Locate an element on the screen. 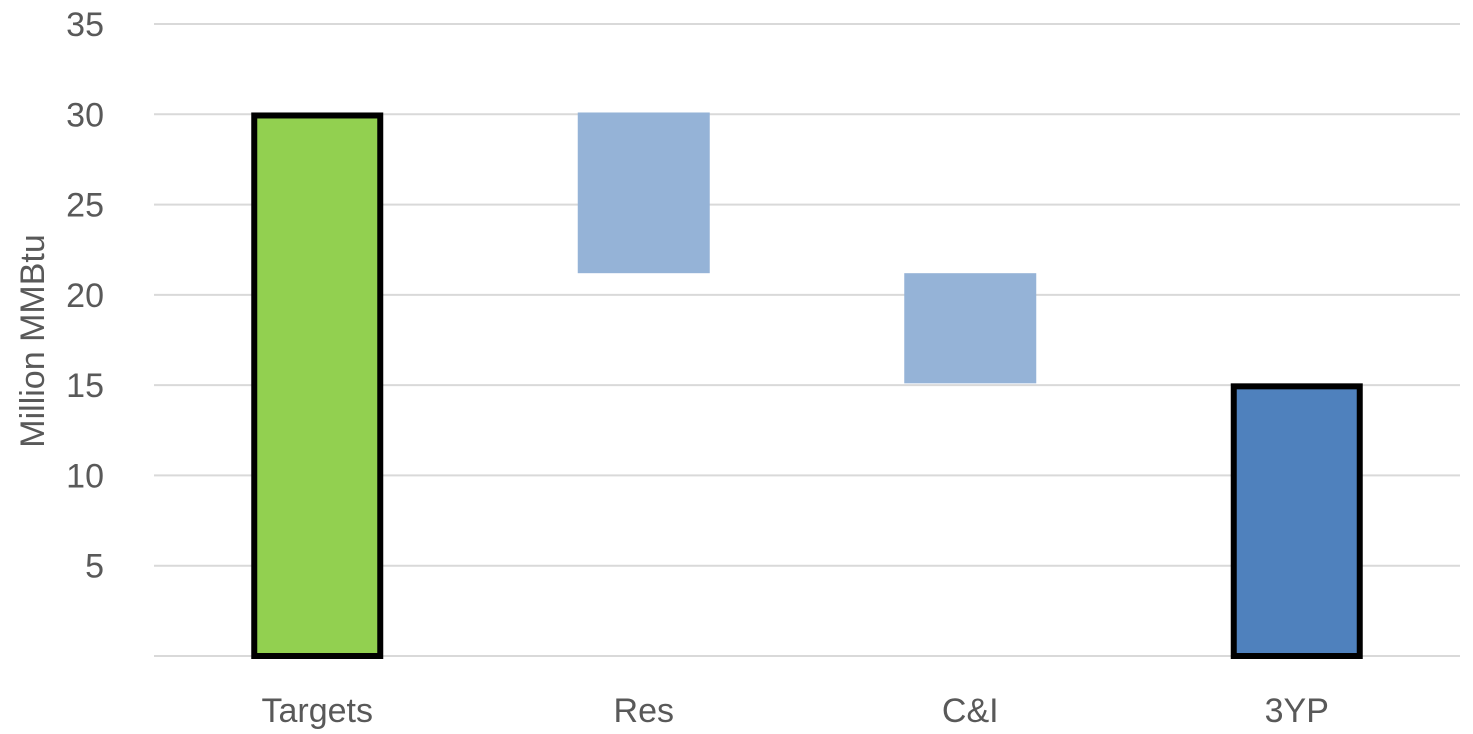  x-category-label: Targets is located at coordinates (318, 711).